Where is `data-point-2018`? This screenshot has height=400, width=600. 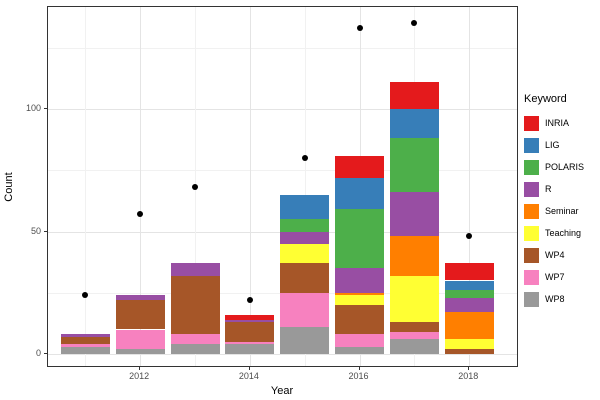
data-point-2018 is located at coordinates (469, 236).